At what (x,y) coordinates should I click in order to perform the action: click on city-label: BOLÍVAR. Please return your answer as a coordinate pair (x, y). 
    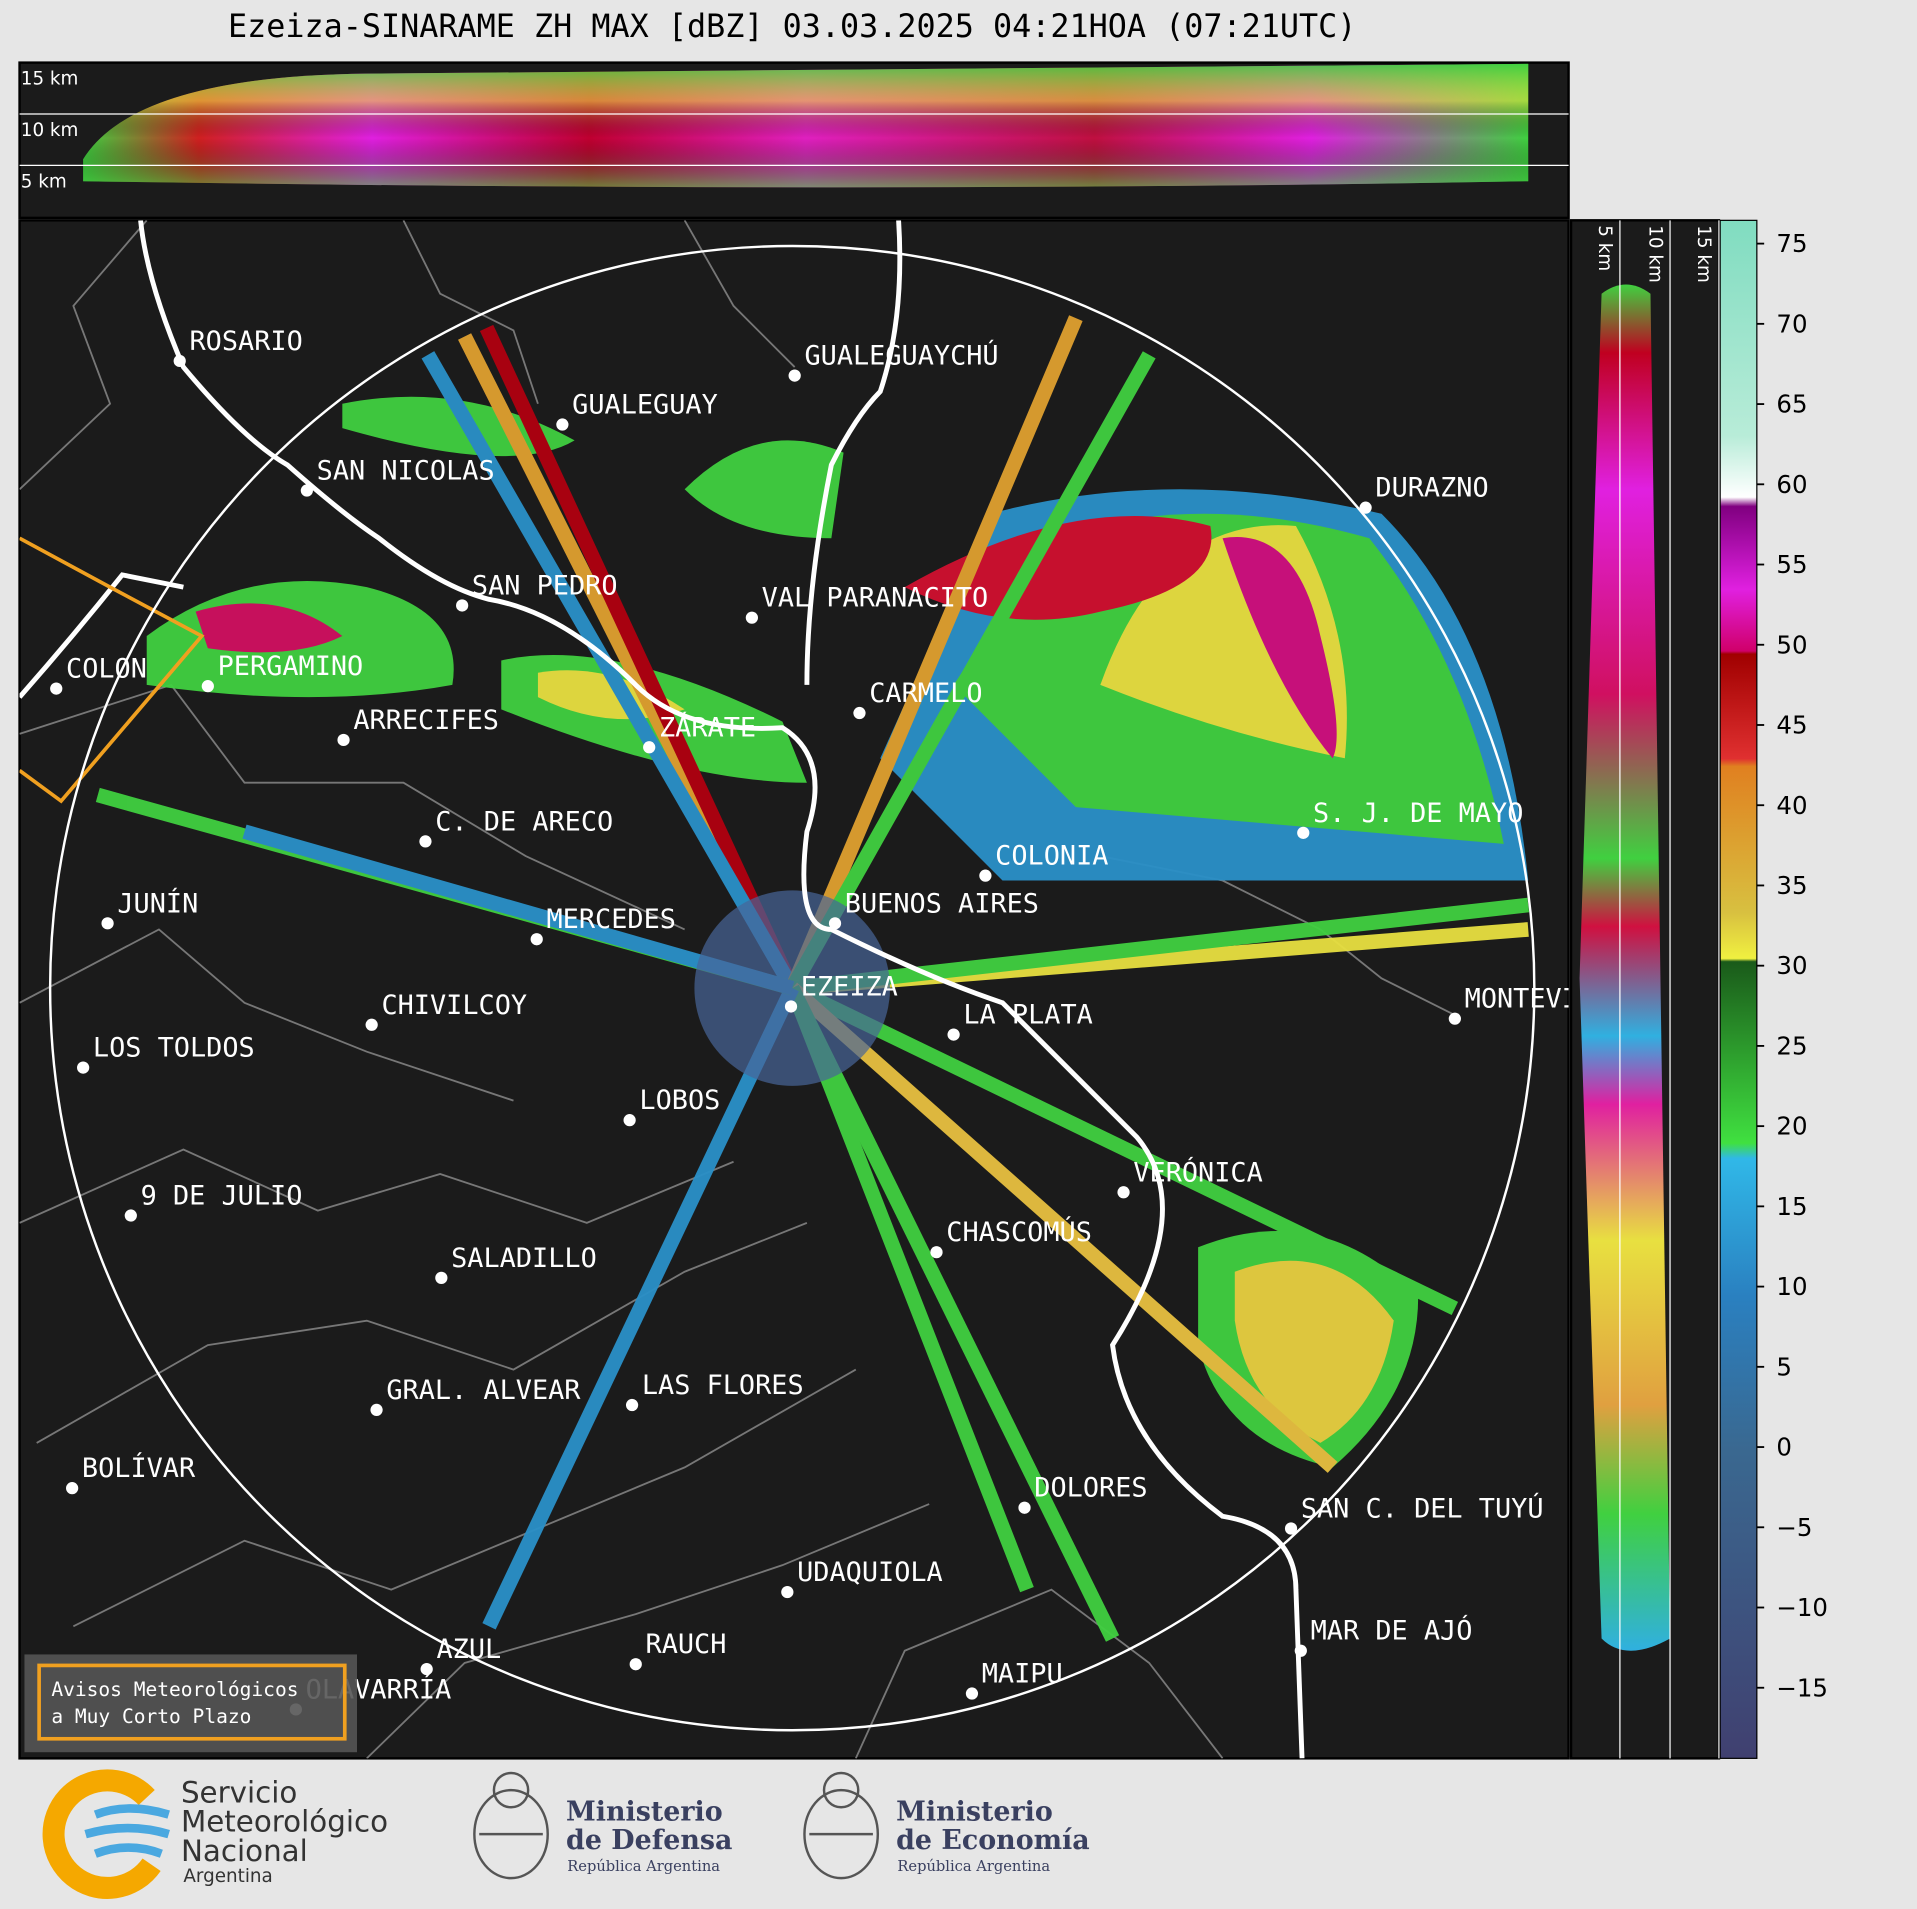
    Looking at the image, I should click on (139, 1468).